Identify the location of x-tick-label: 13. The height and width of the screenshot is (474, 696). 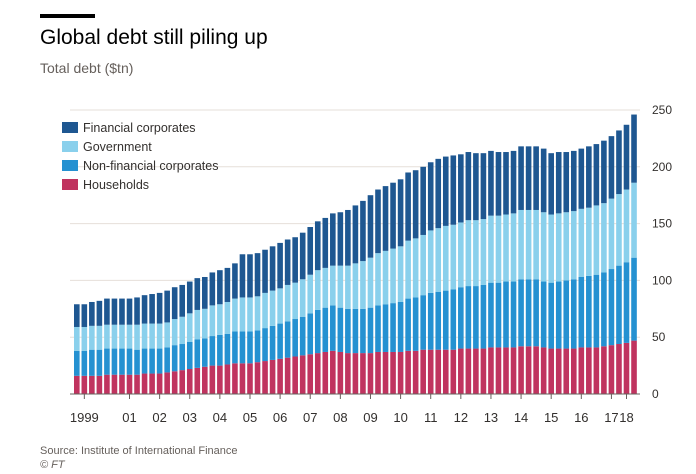
(491, 417).